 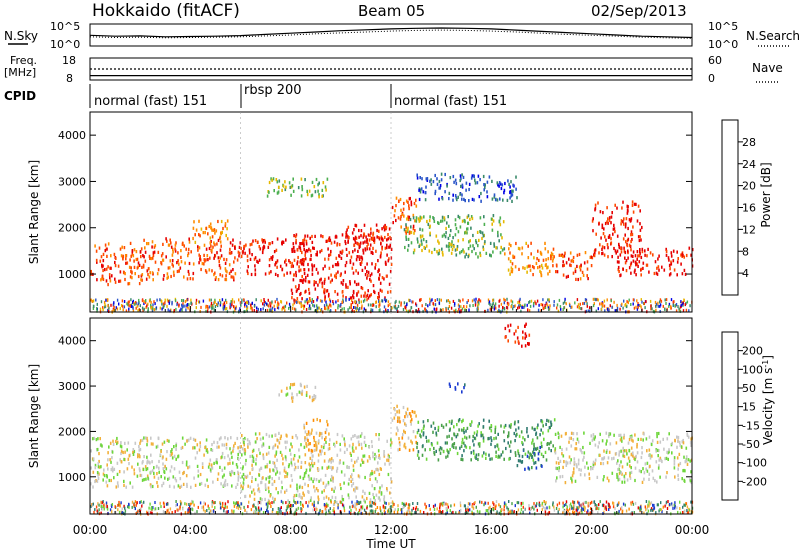 I want to click on noise-panel: N.Sky 10^5 10^0 10^5 10^0 N.Search, so click(x=402, y=35).